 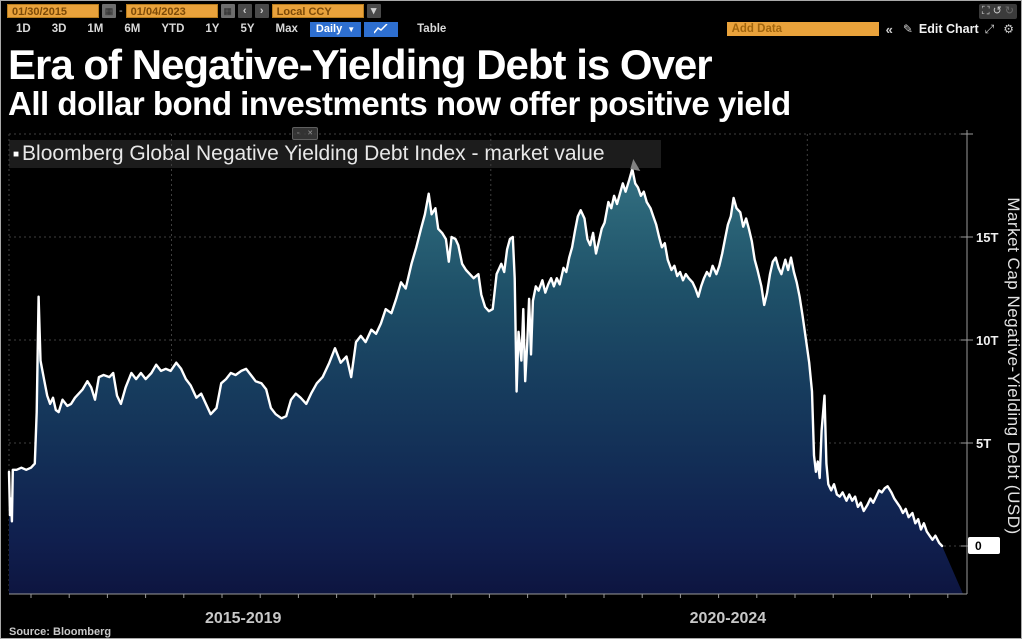 What do you see at coordinates (1009, 10) in the screenshot?
I see `redo-icon: ↻` at bounding box center [1009, 10].